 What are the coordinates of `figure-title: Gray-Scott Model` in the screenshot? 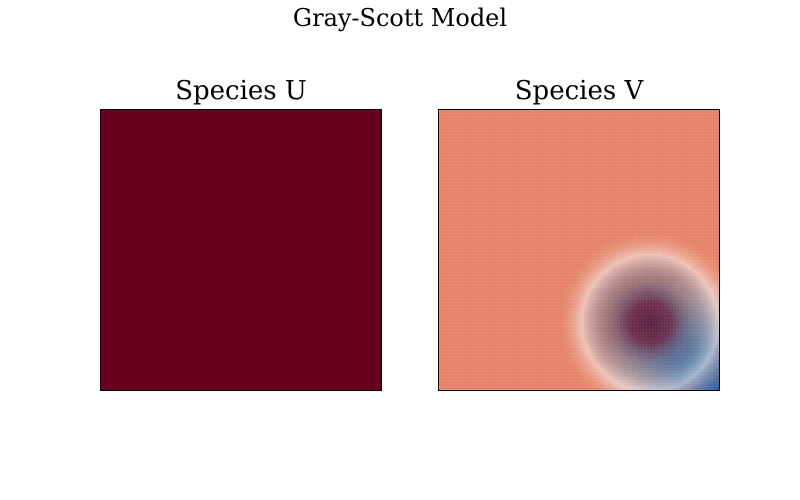 It's located at (400, 18).